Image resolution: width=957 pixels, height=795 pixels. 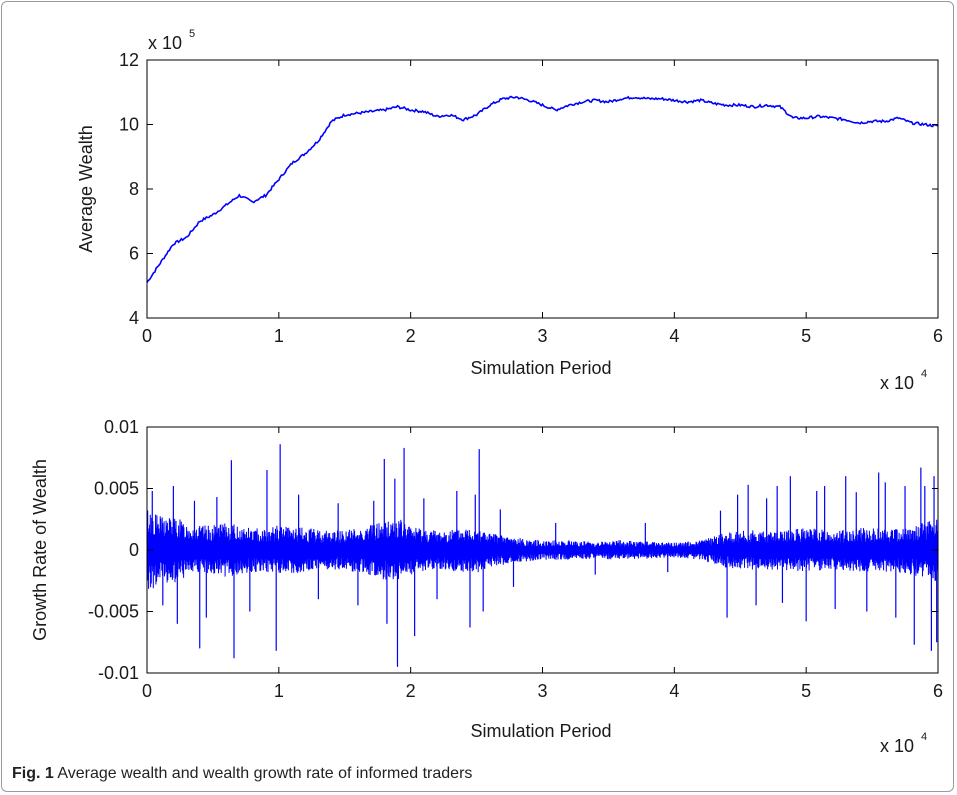 What do you see at coordinates (192, 34) in the screenshot?
I see `y-multiplier-exponent: 5` at bounding box center [192, 34].